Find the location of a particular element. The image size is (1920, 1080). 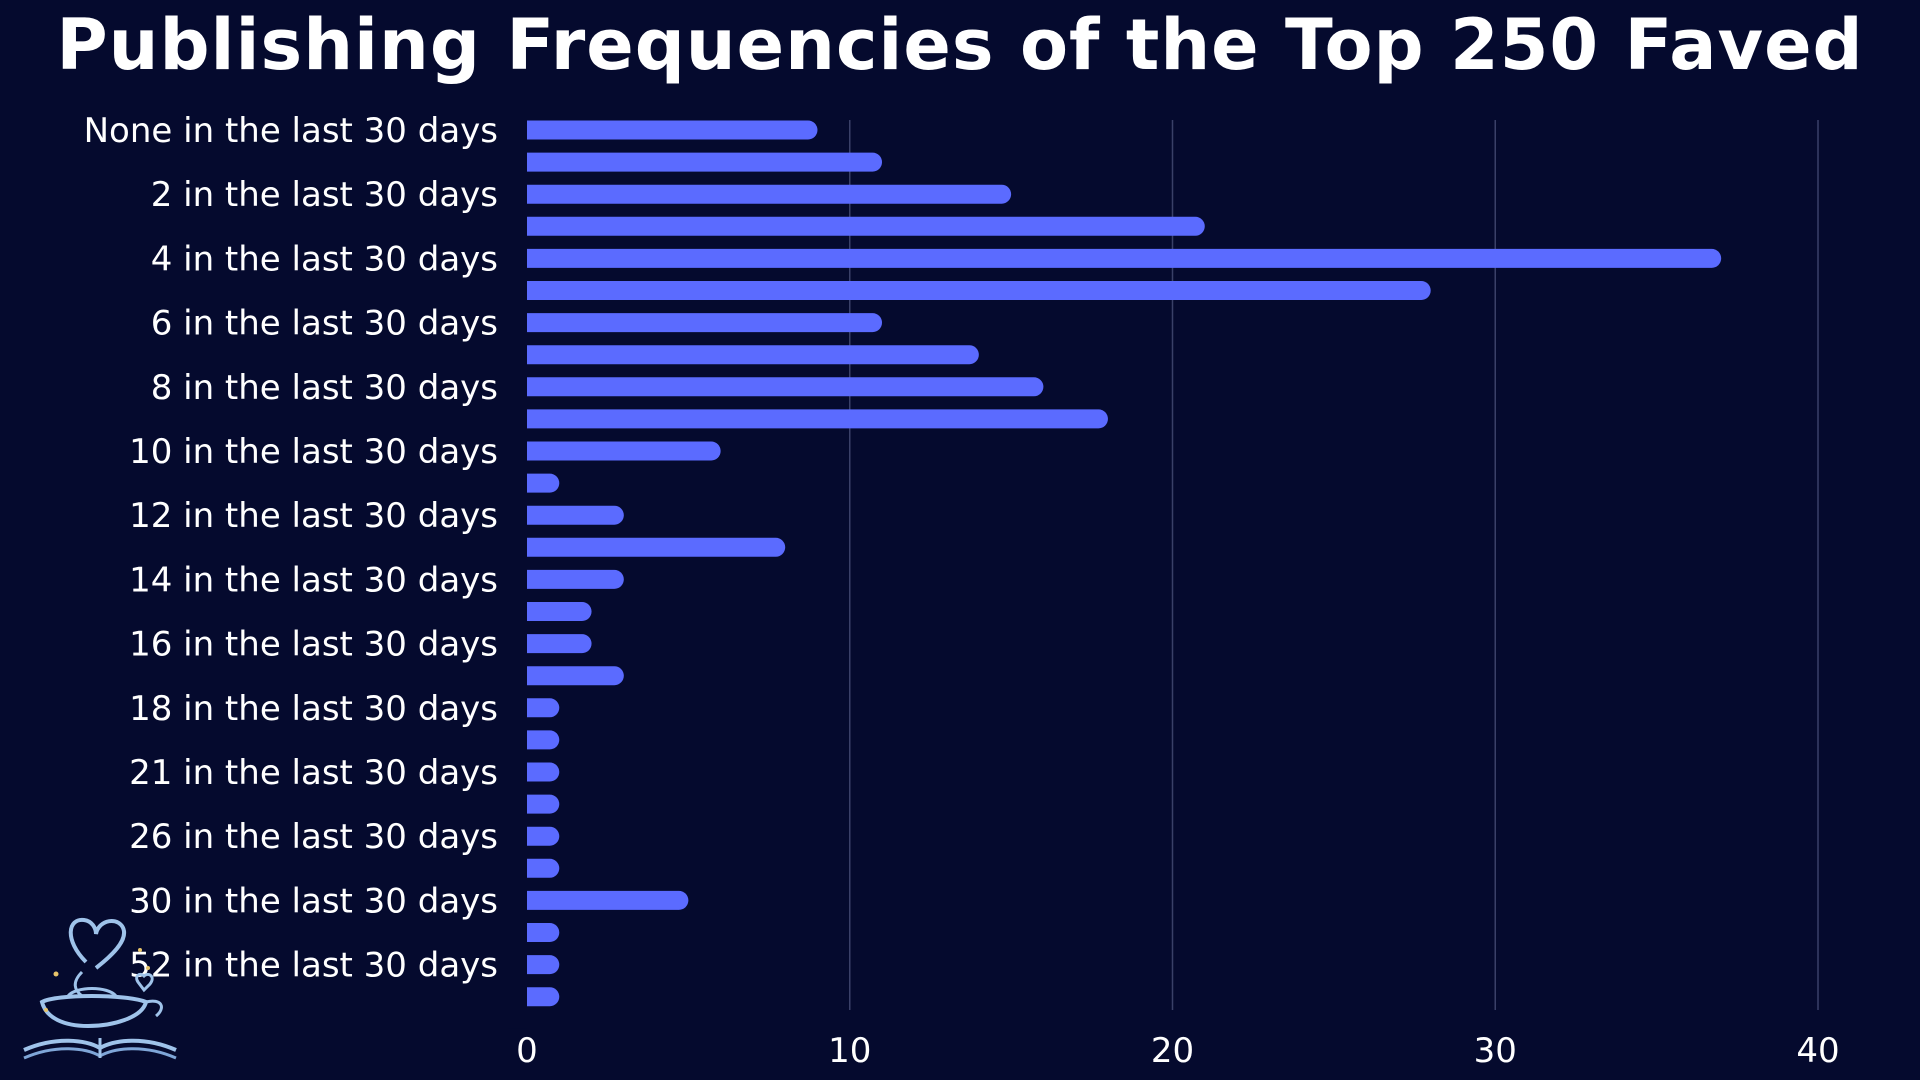

x-tick-label: 10 is located at coordinates (849, 1051).